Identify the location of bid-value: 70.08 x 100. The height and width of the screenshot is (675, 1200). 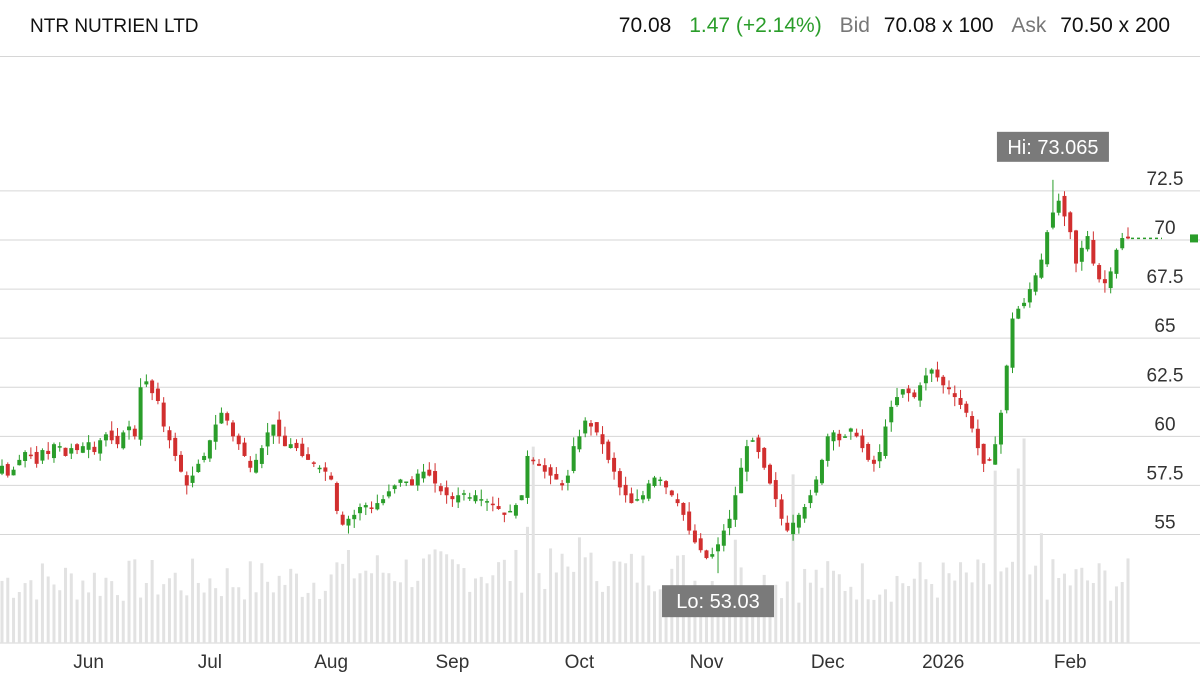
(938, 25).